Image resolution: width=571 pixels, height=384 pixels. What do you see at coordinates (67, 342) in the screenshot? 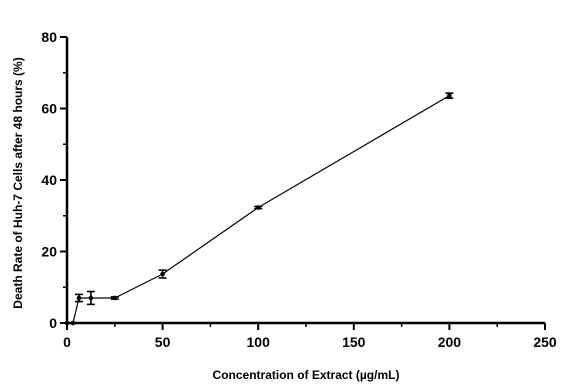
I see `x-tick-label: 0` at bounding box center [67, 342].